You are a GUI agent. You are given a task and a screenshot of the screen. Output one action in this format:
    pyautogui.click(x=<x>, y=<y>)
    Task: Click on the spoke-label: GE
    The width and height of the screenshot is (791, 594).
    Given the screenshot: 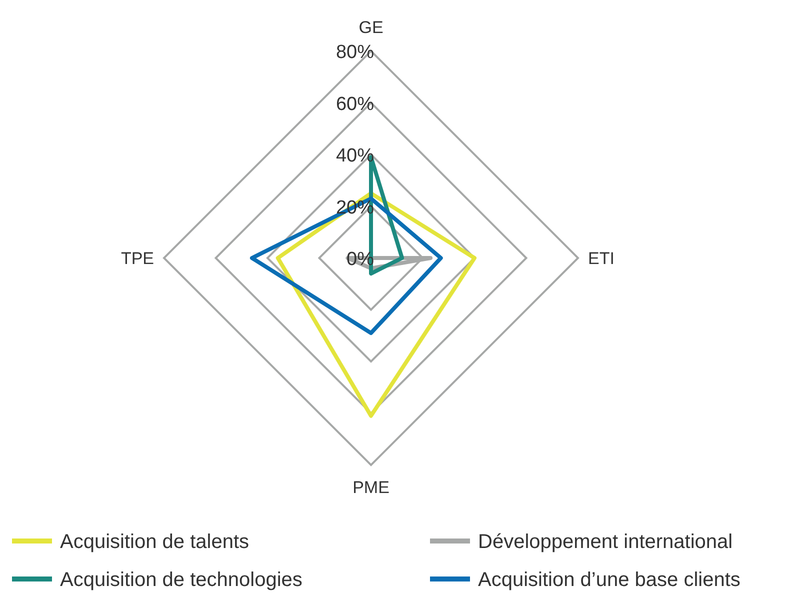 What is the action you would take?
    pyautogui.click(x=371, y=27)
    